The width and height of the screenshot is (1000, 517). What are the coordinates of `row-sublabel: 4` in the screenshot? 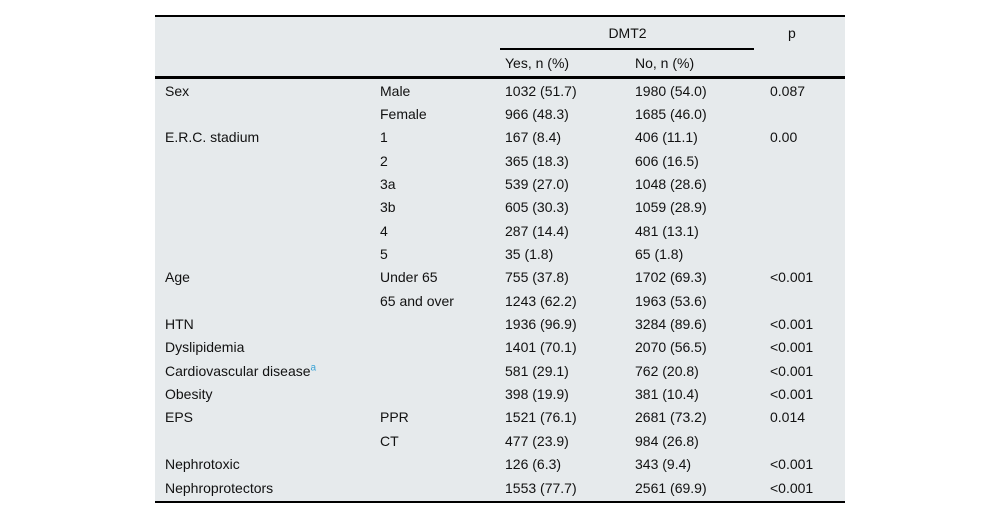 It's located at (384, 230).